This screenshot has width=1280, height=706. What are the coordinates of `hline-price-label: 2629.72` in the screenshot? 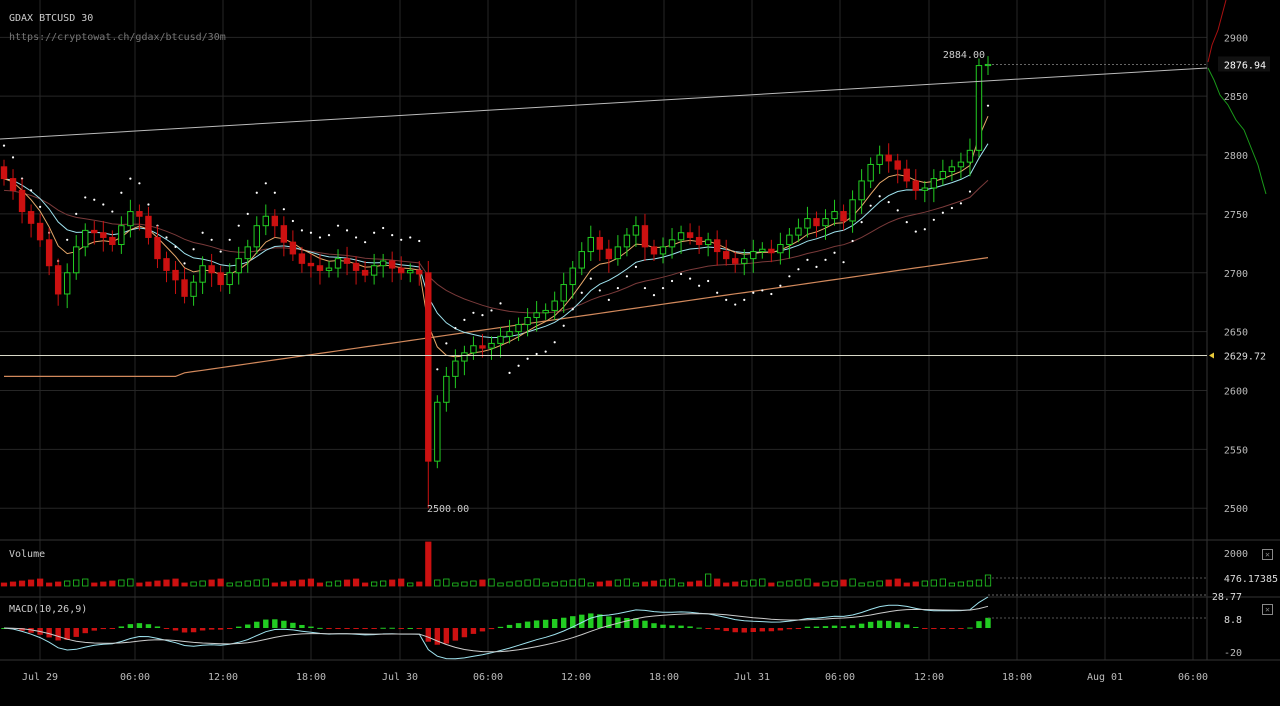 It's located at (1245, 357).